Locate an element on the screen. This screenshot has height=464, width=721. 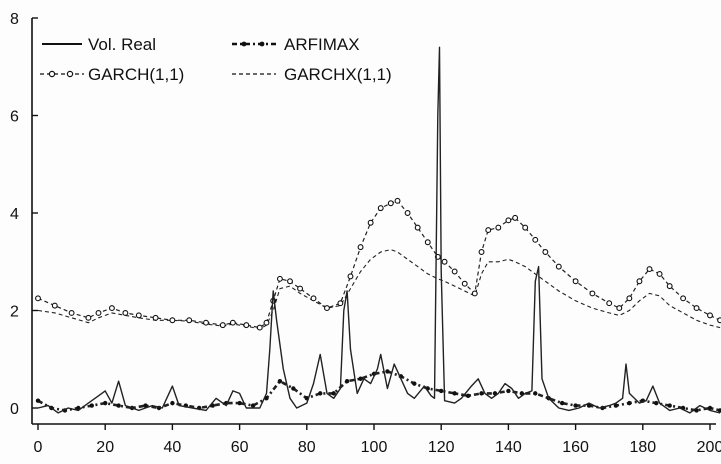
x-tick-label: 120 is located at coordinates (441, 447).